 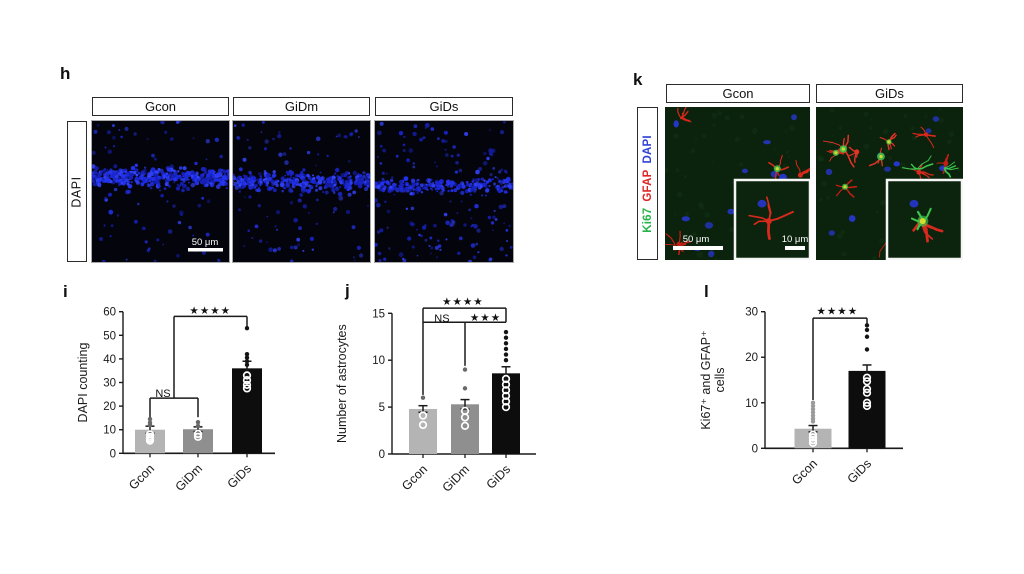 I want to click on panel-k-stain-labels: Ki67 GFAP DAPI, so click(x=648, y=184).